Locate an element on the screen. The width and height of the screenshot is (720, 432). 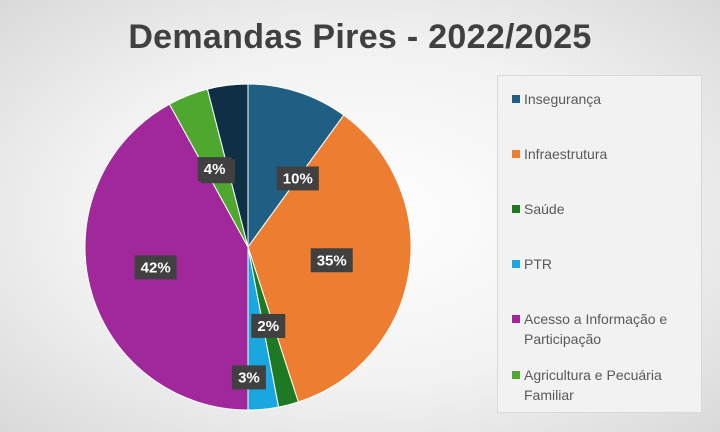
data-label-5: 42% is located at coordinates (155, 267).